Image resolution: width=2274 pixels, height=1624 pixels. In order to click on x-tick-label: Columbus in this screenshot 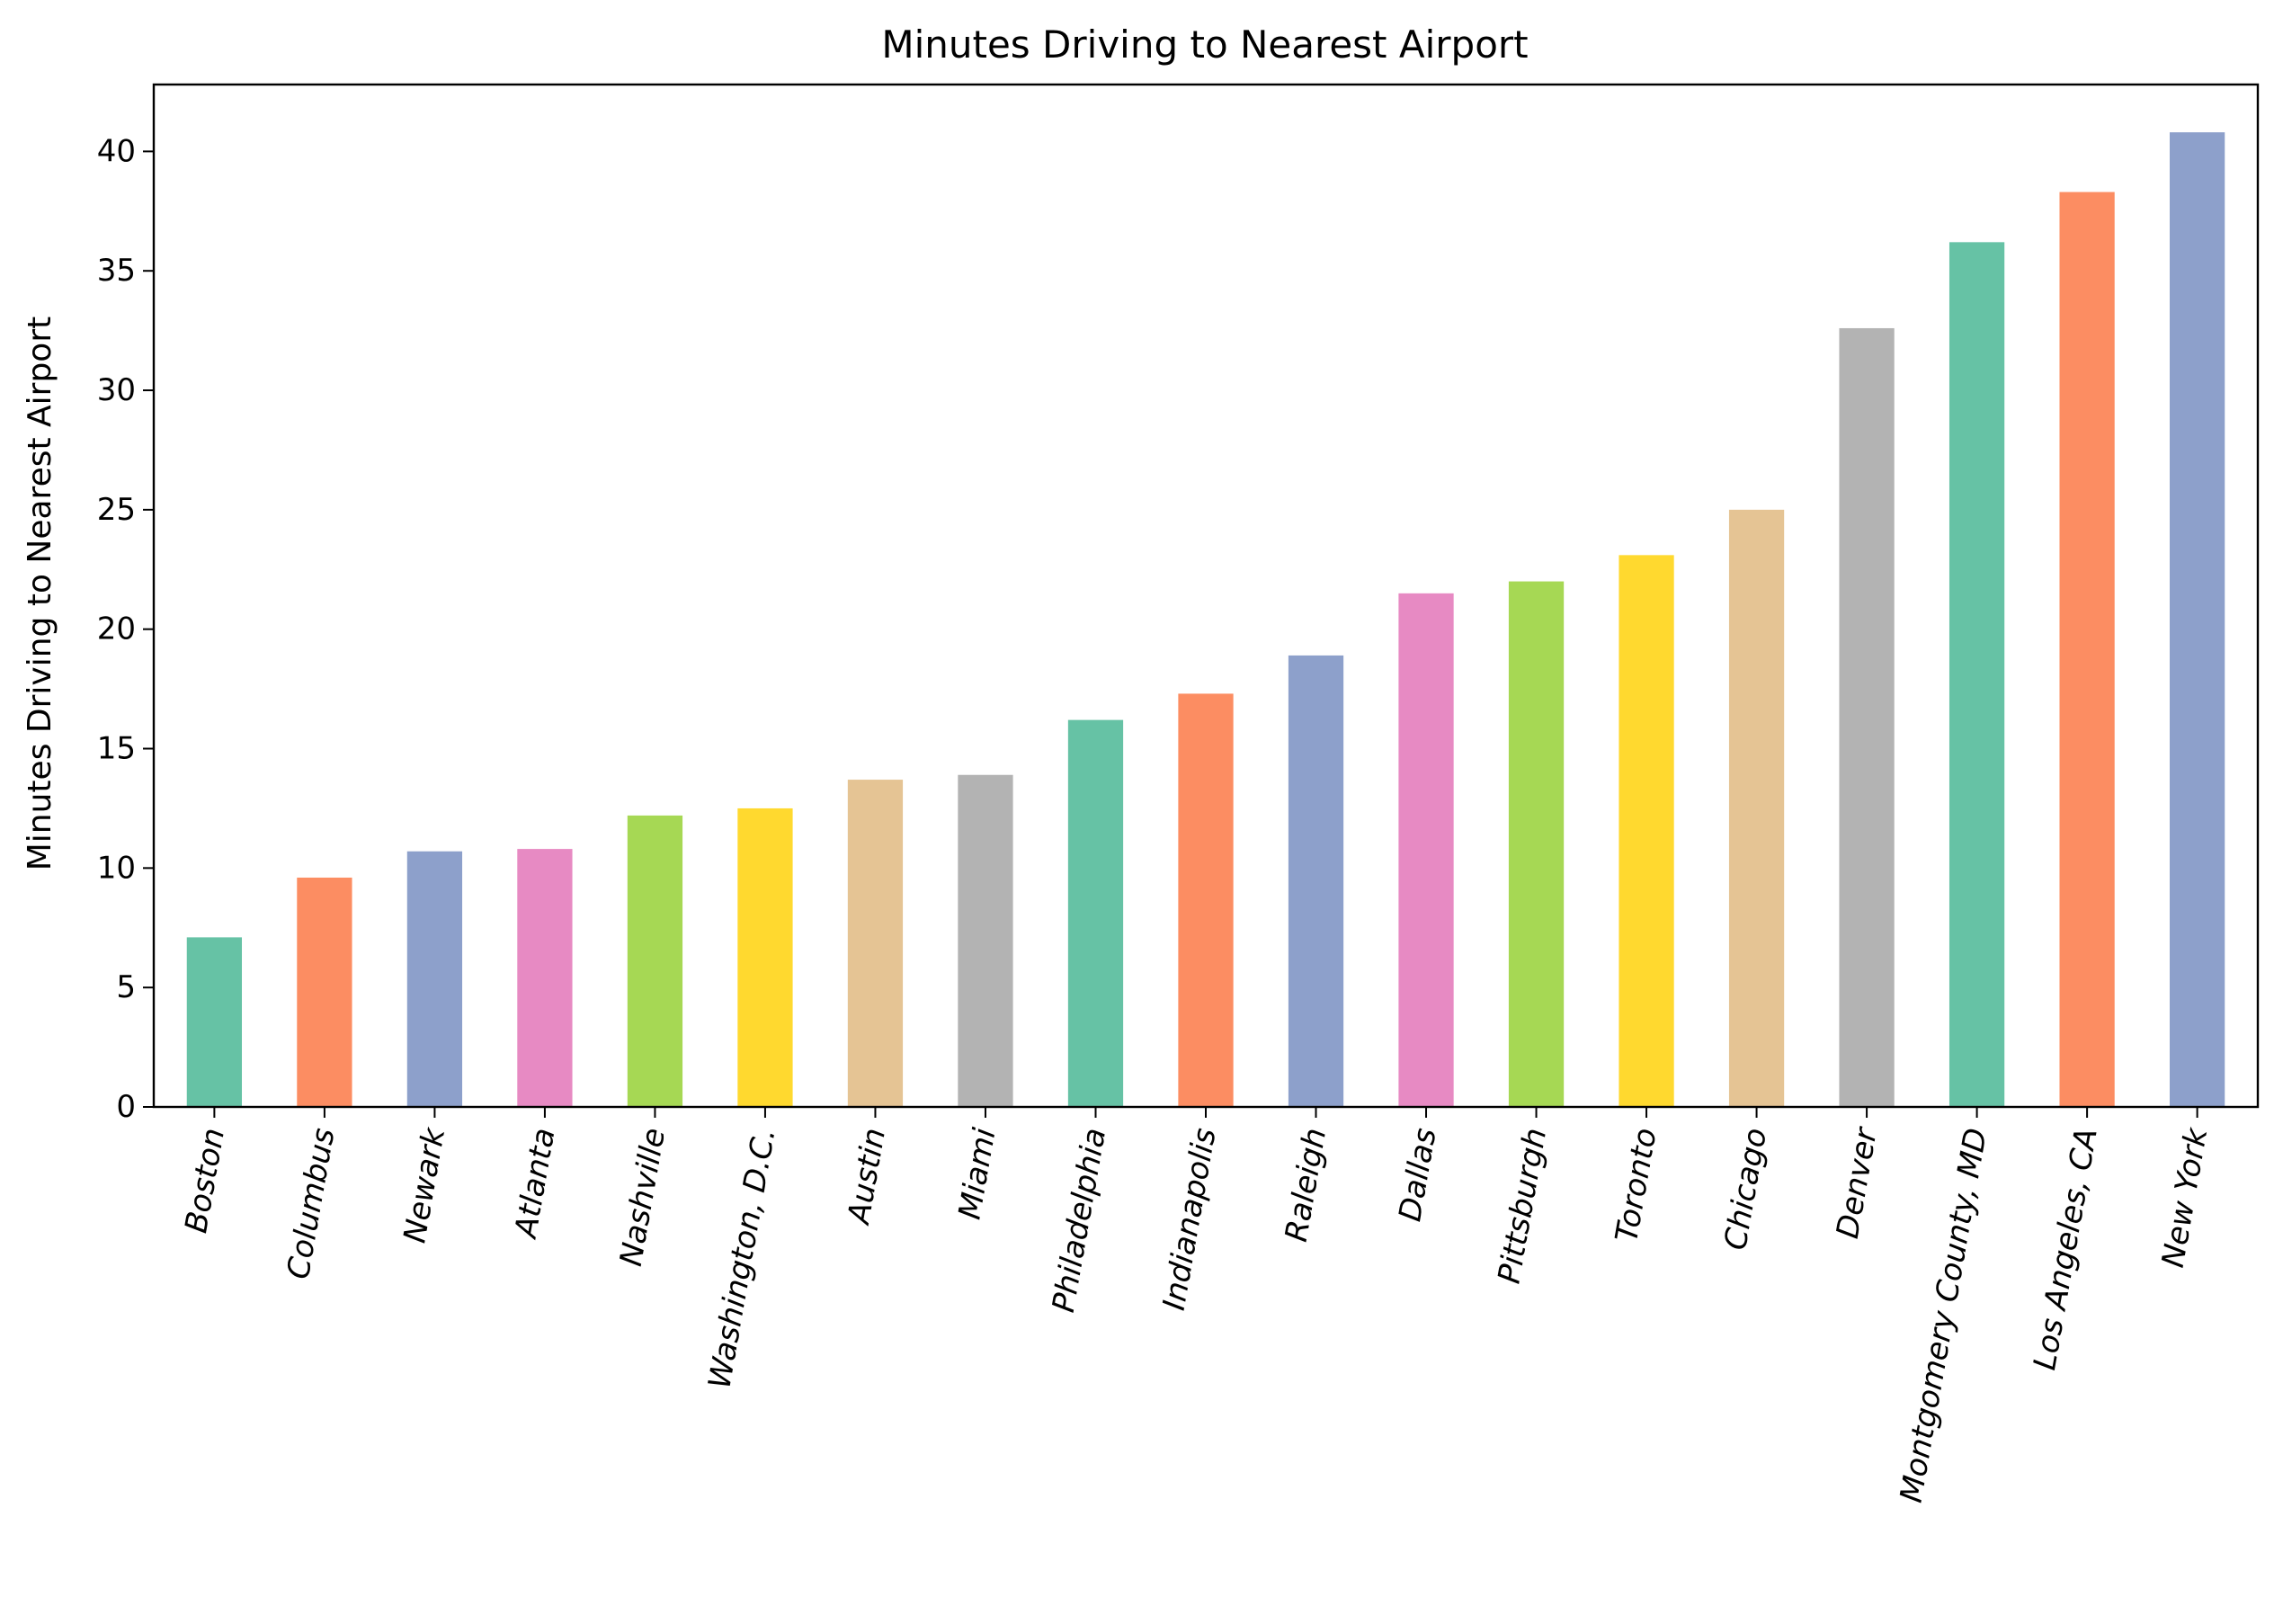, I will do `click(312, 1204)`.